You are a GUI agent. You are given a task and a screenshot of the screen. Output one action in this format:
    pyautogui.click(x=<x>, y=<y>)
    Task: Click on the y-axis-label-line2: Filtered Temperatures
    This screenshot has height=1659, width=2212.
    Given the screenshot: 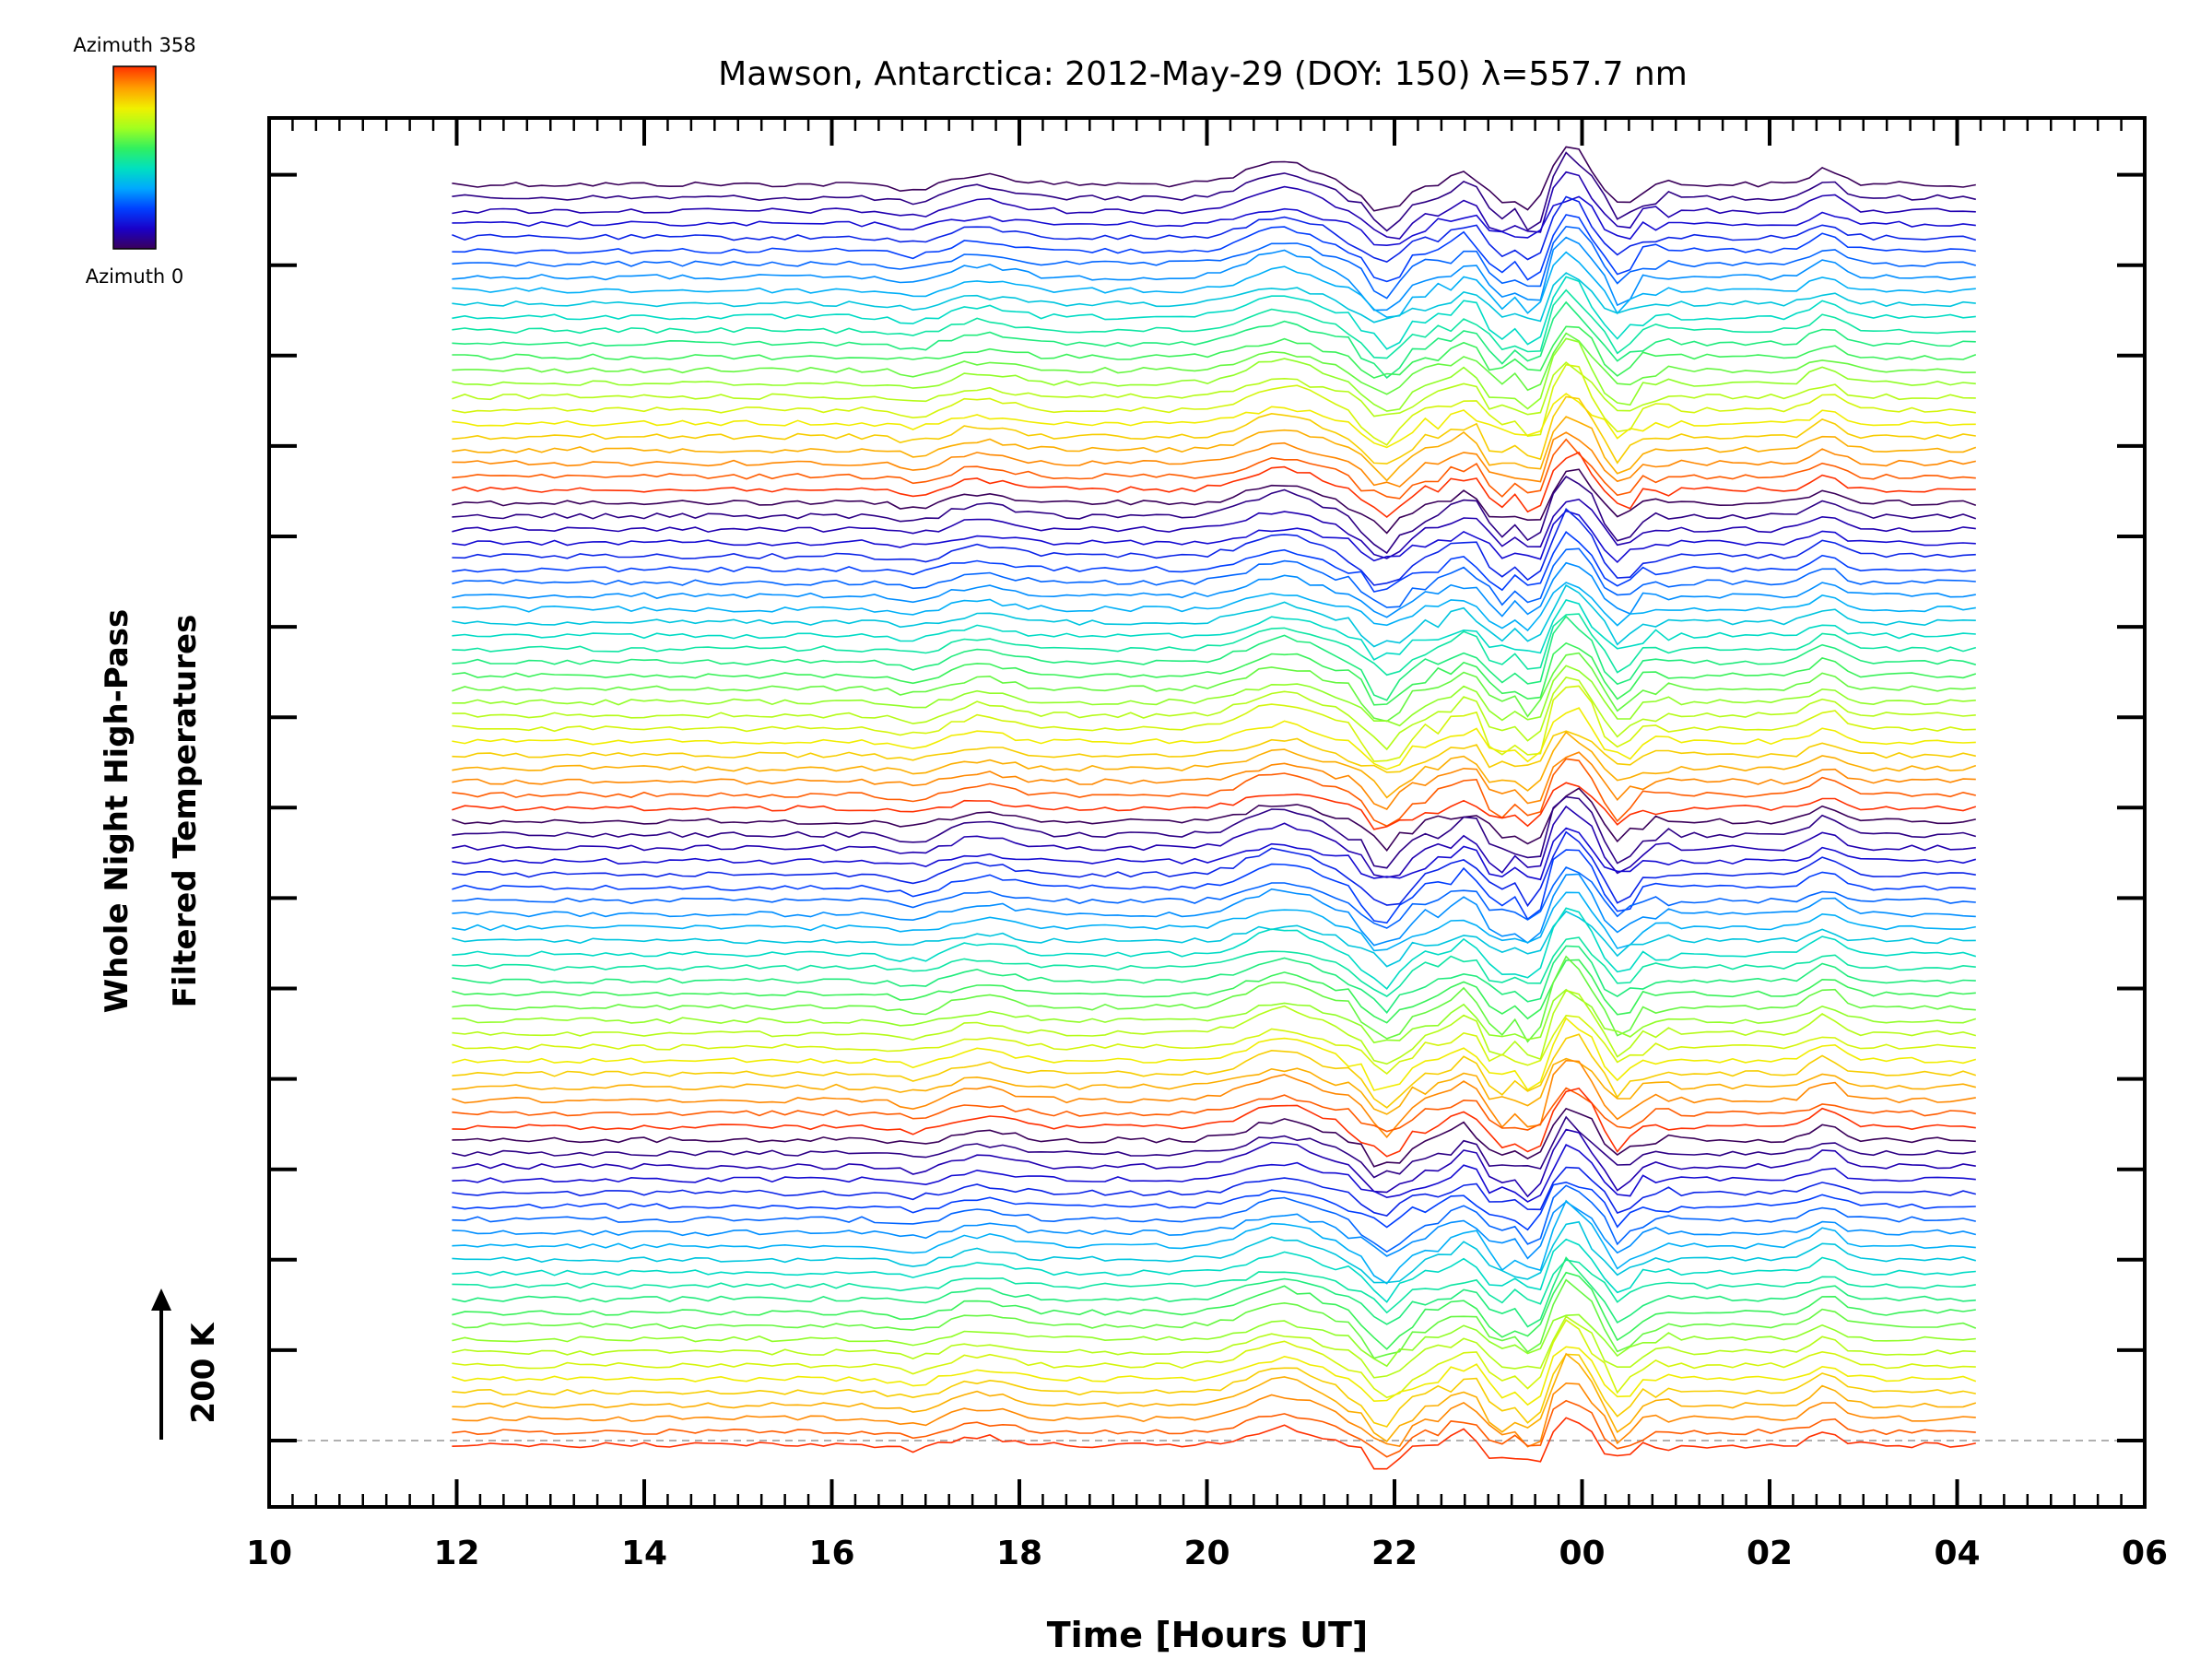 What is the action you would take?
    pyautogui.click(x=185, y=811)
    